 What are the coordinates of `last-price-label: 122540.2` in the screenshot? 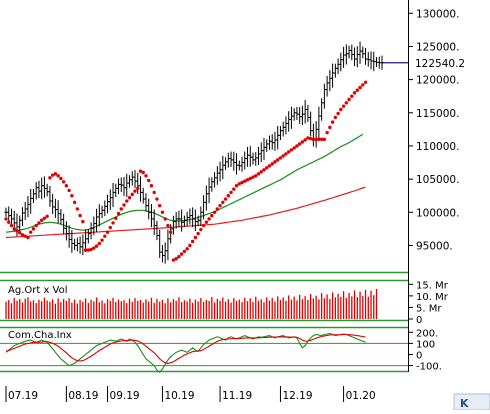 It's located at (440, 64).